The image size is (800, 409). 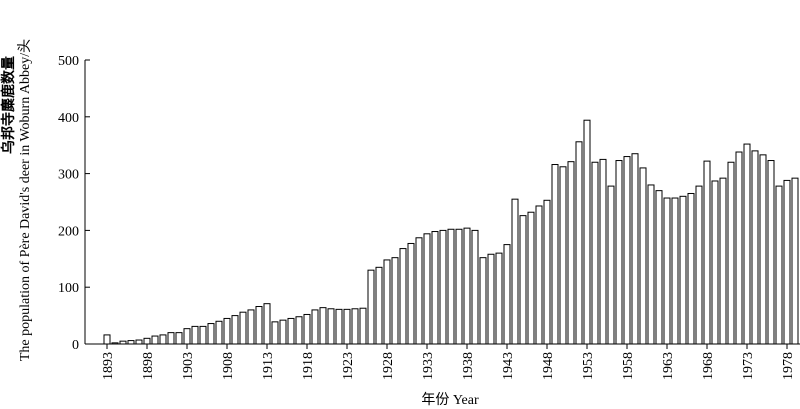 What do you see at coordinates (748, 366) in the screenshot?
I see `x-tick-label: 1973` at bounding box center [748, 366].